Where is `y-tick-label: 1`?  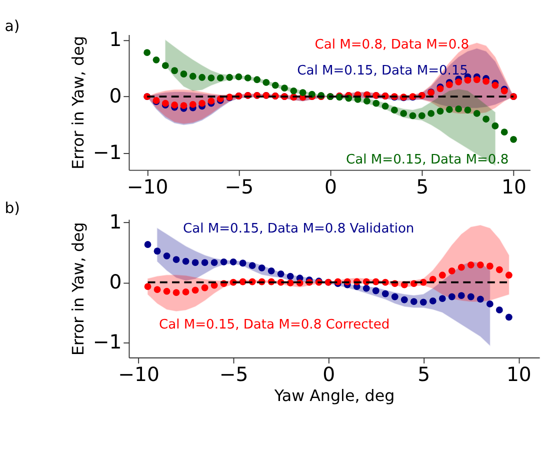
y-tick-label: 1 is located at coordinates (115, 40).